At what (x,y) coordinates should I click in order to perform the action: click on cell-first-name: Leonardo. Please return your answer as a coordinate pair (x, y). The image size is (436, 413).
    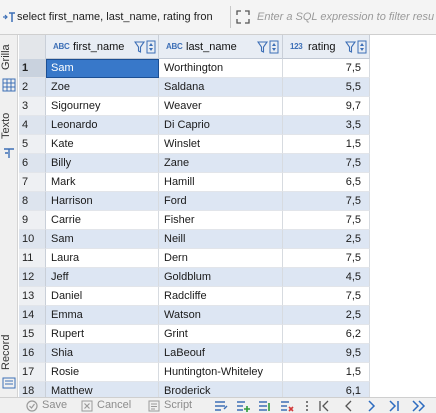
    Looking at the image, I should click on (102, 125).